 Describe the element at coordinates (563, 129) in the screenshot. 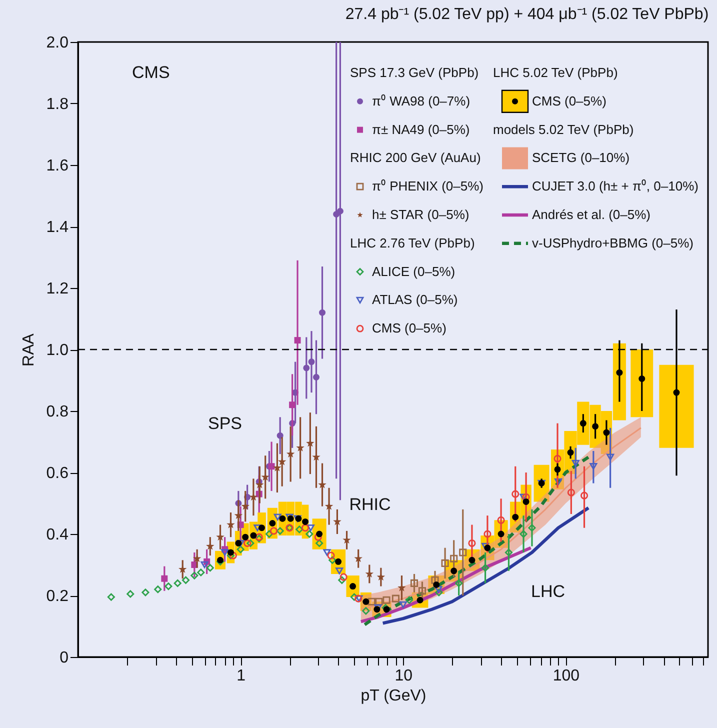

I see `annotation: models 5.02 TeV (PbPb)` at that location.